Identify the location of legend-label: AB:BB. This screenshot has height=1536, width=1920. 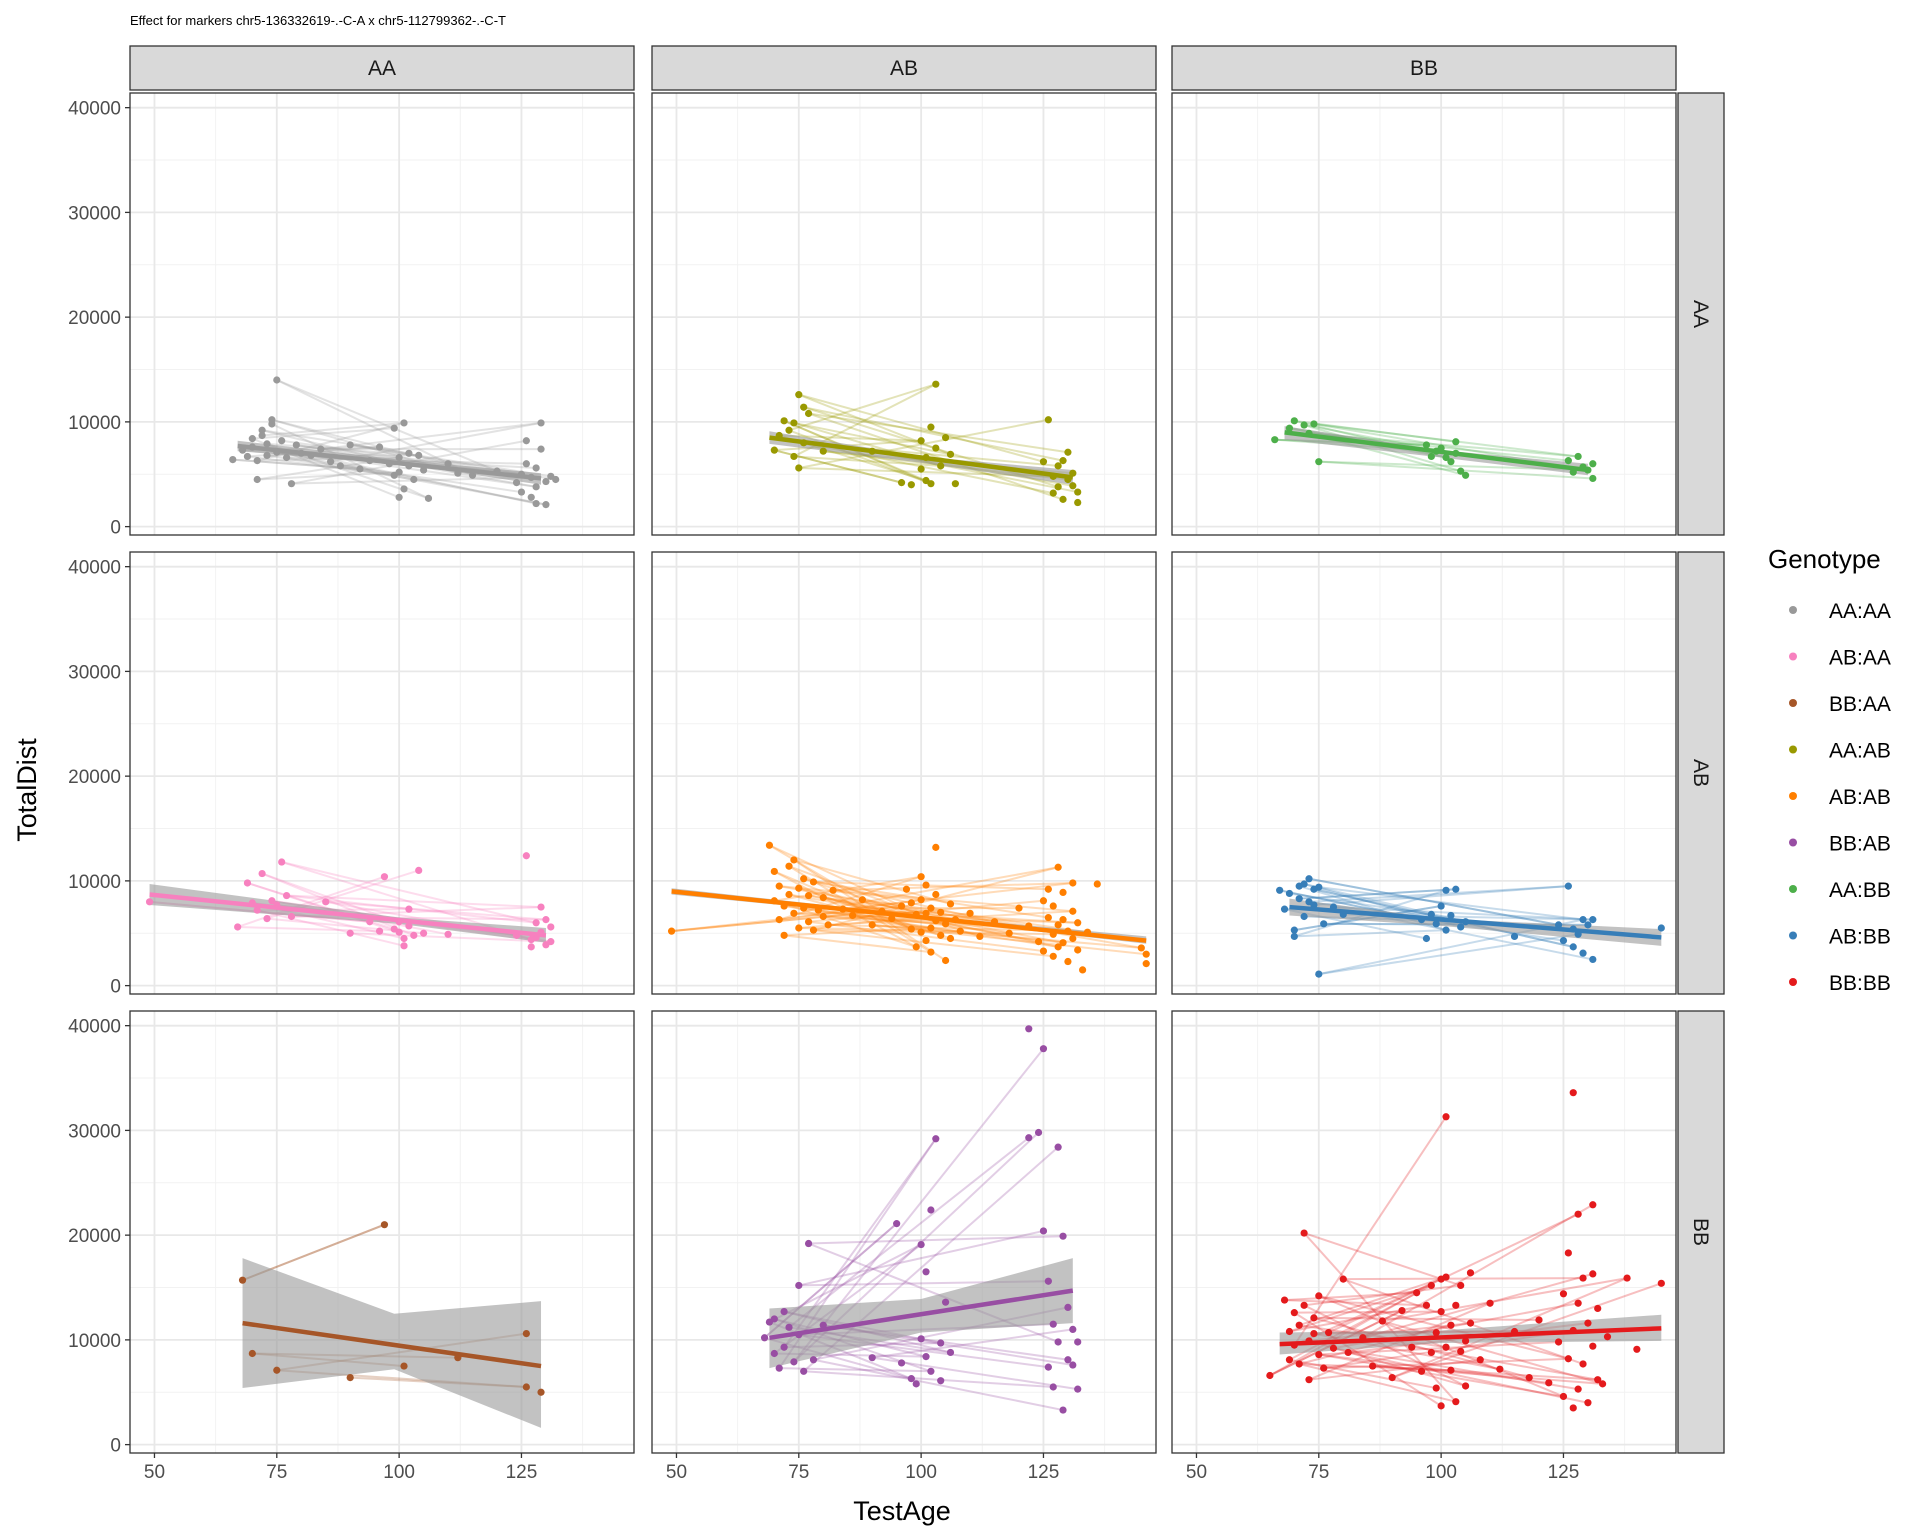
(1860, 937).